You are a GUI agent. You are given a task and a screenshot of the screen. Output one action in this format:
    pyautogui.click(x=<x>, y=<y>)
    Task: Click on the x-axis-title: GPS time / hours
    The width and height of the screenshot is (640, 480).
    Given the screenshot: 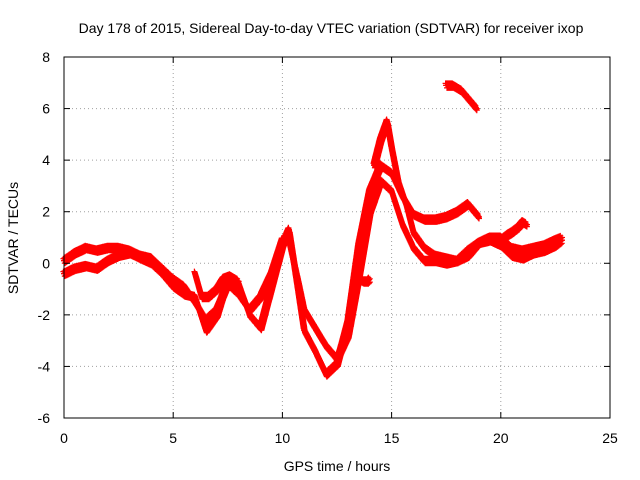 What is the action you would take?
    pyautogui.click(x=337, y=466)
    